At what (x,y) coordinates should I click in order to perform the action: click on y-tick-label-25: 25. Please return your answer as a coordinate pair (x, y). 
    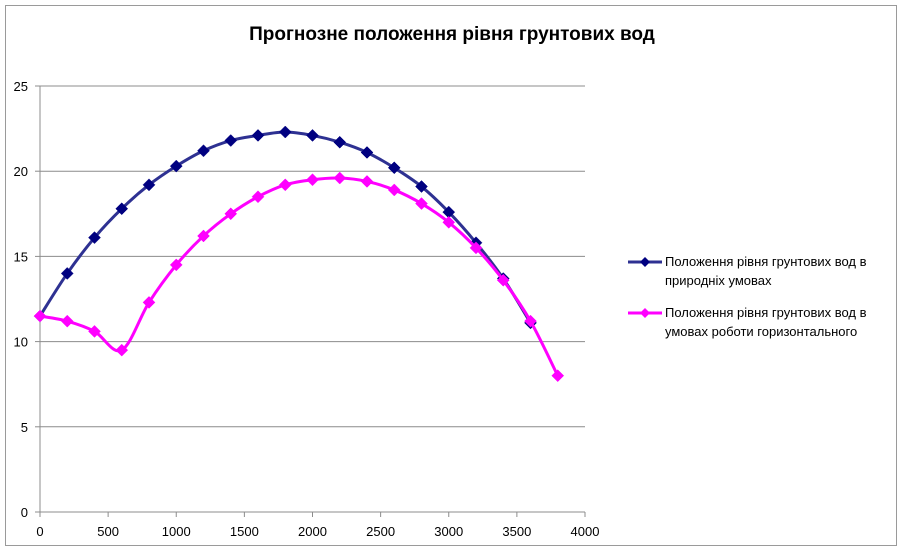
    Looking at the image, I should click on (21, 86).